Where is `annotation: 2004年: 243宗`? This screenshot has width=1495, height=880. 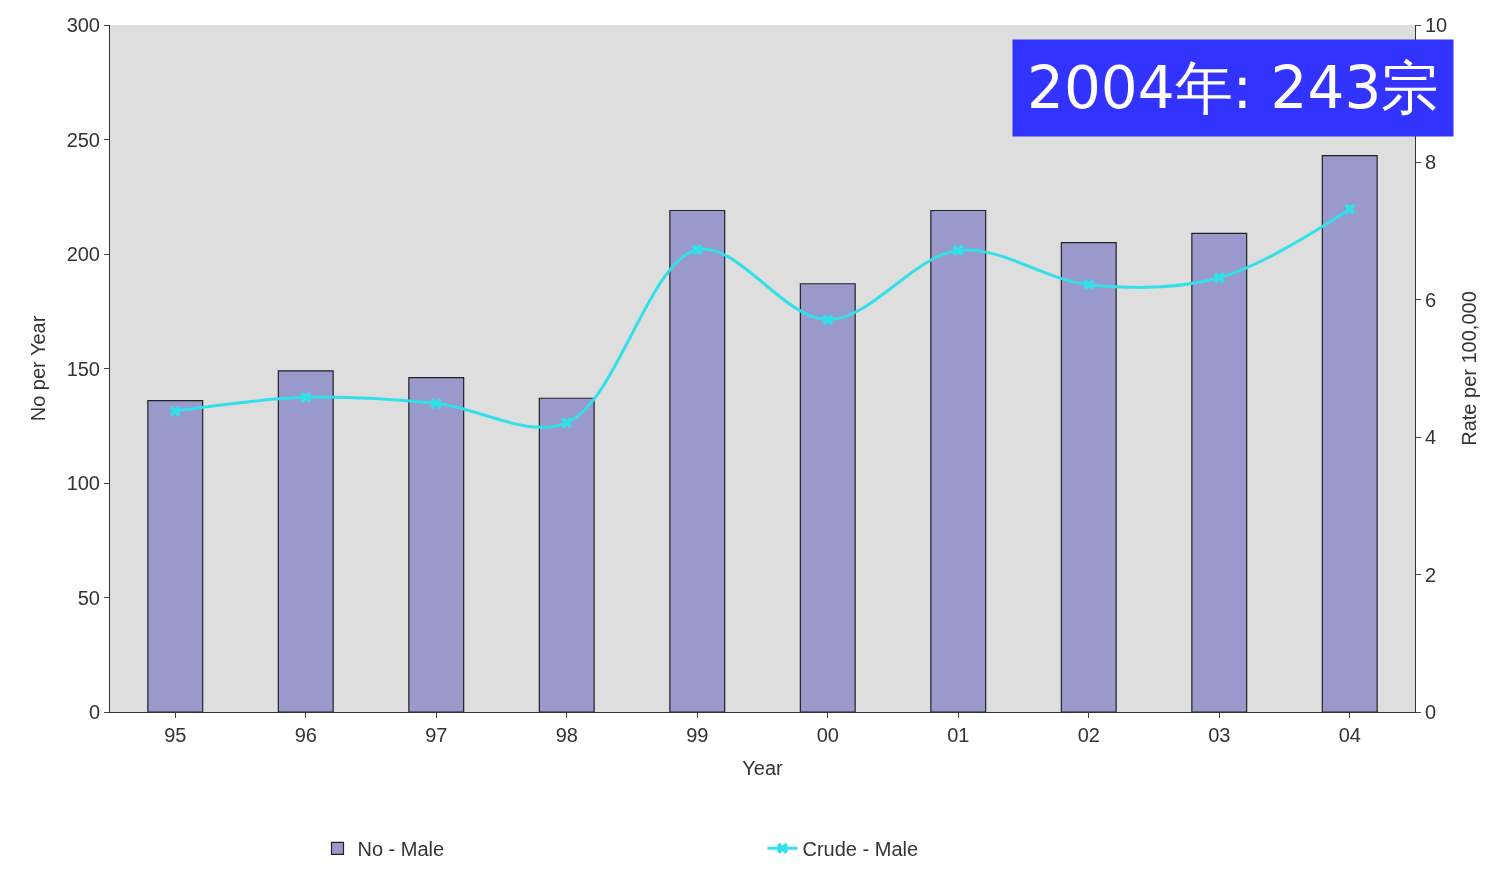
annotation: 2004年: 243宗 is located at coordinates (1233, 88).